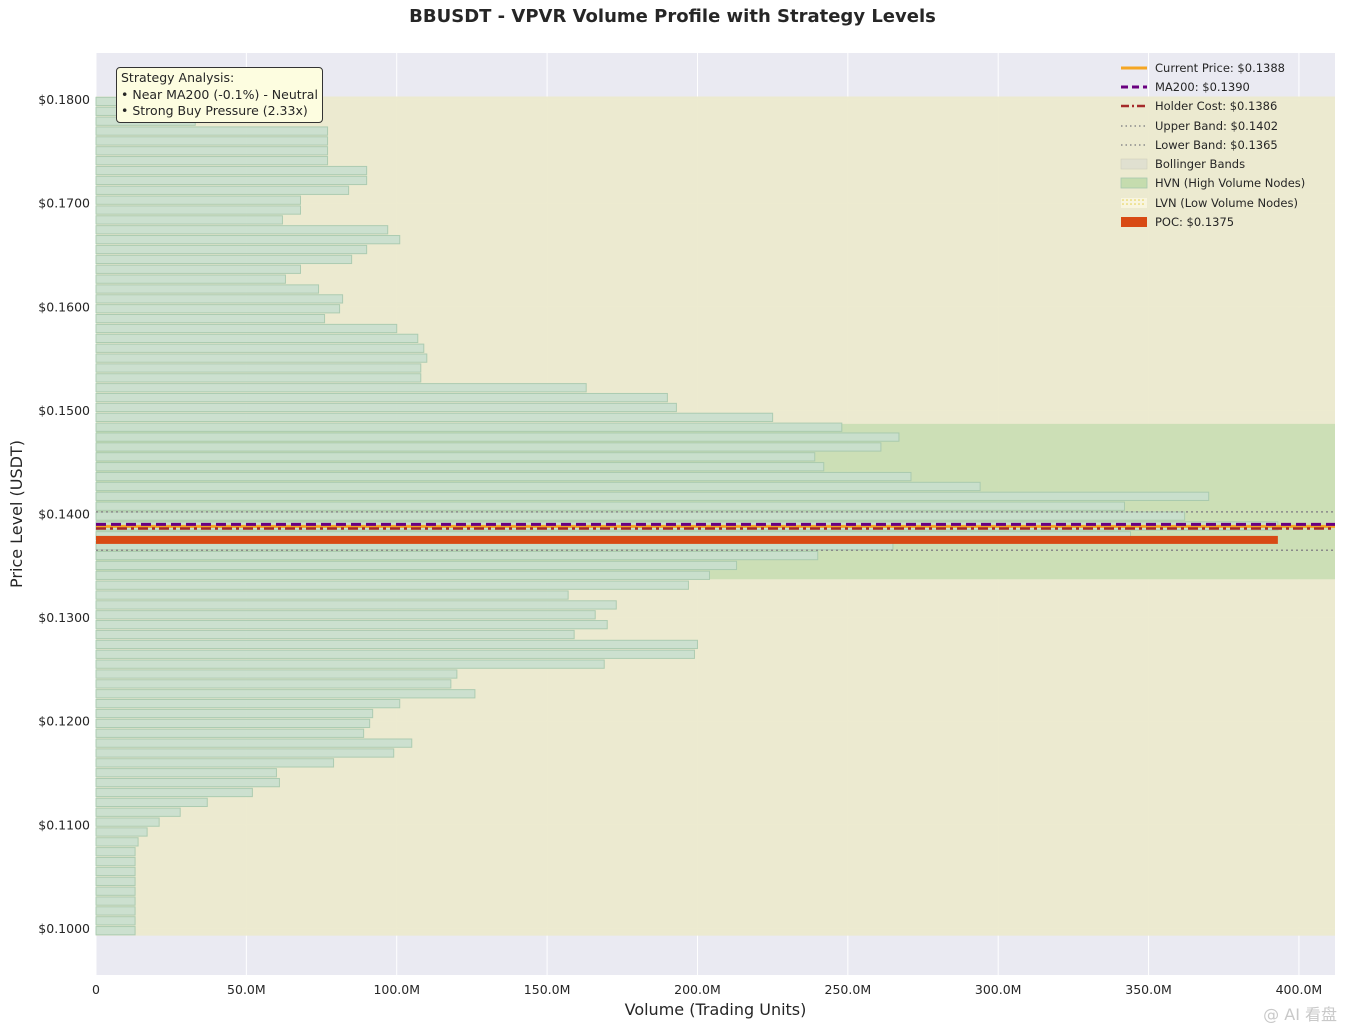 The width and height of the screenshot is (1345, 1029). What do you see at coordinates (1216, 144) in the screenshot?
I see `legend-label: Lower Band: $0.1365` at bounding box center [1216, 144].